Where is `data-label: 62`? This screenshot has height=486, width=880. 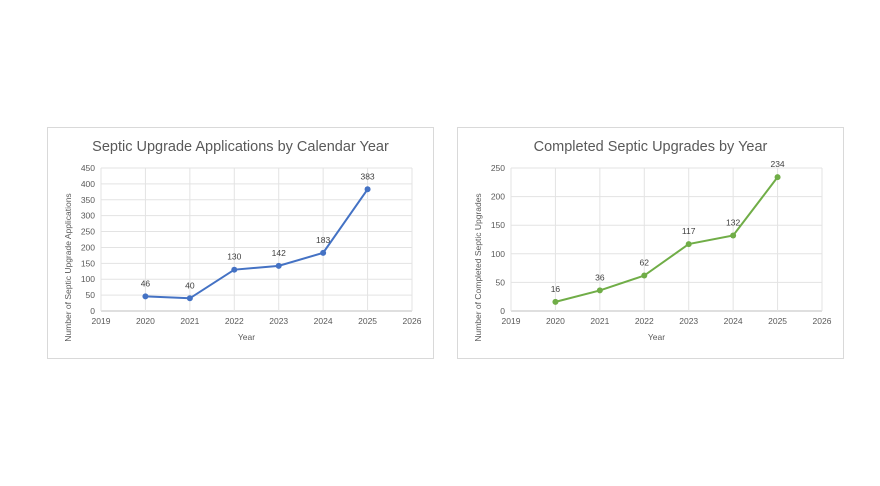
data-label: 62 is located at coordinates (645, 263).